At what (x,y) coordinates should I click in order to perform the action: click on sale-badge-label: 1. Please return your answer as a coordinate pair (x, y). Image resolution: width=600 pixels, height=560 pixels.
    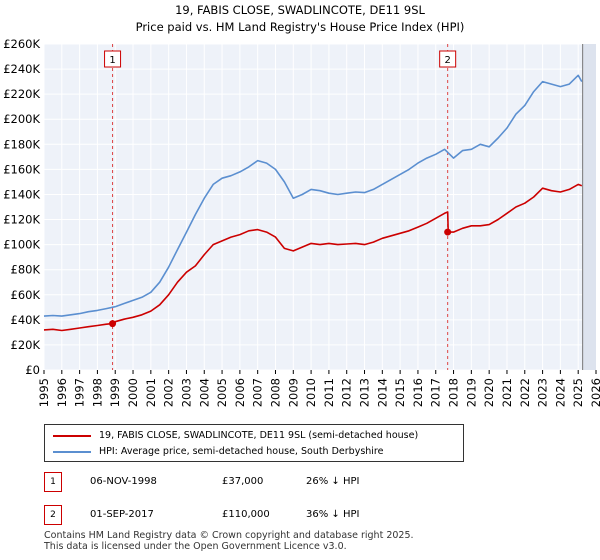
    Looking at the image, I should click on (112, 60).